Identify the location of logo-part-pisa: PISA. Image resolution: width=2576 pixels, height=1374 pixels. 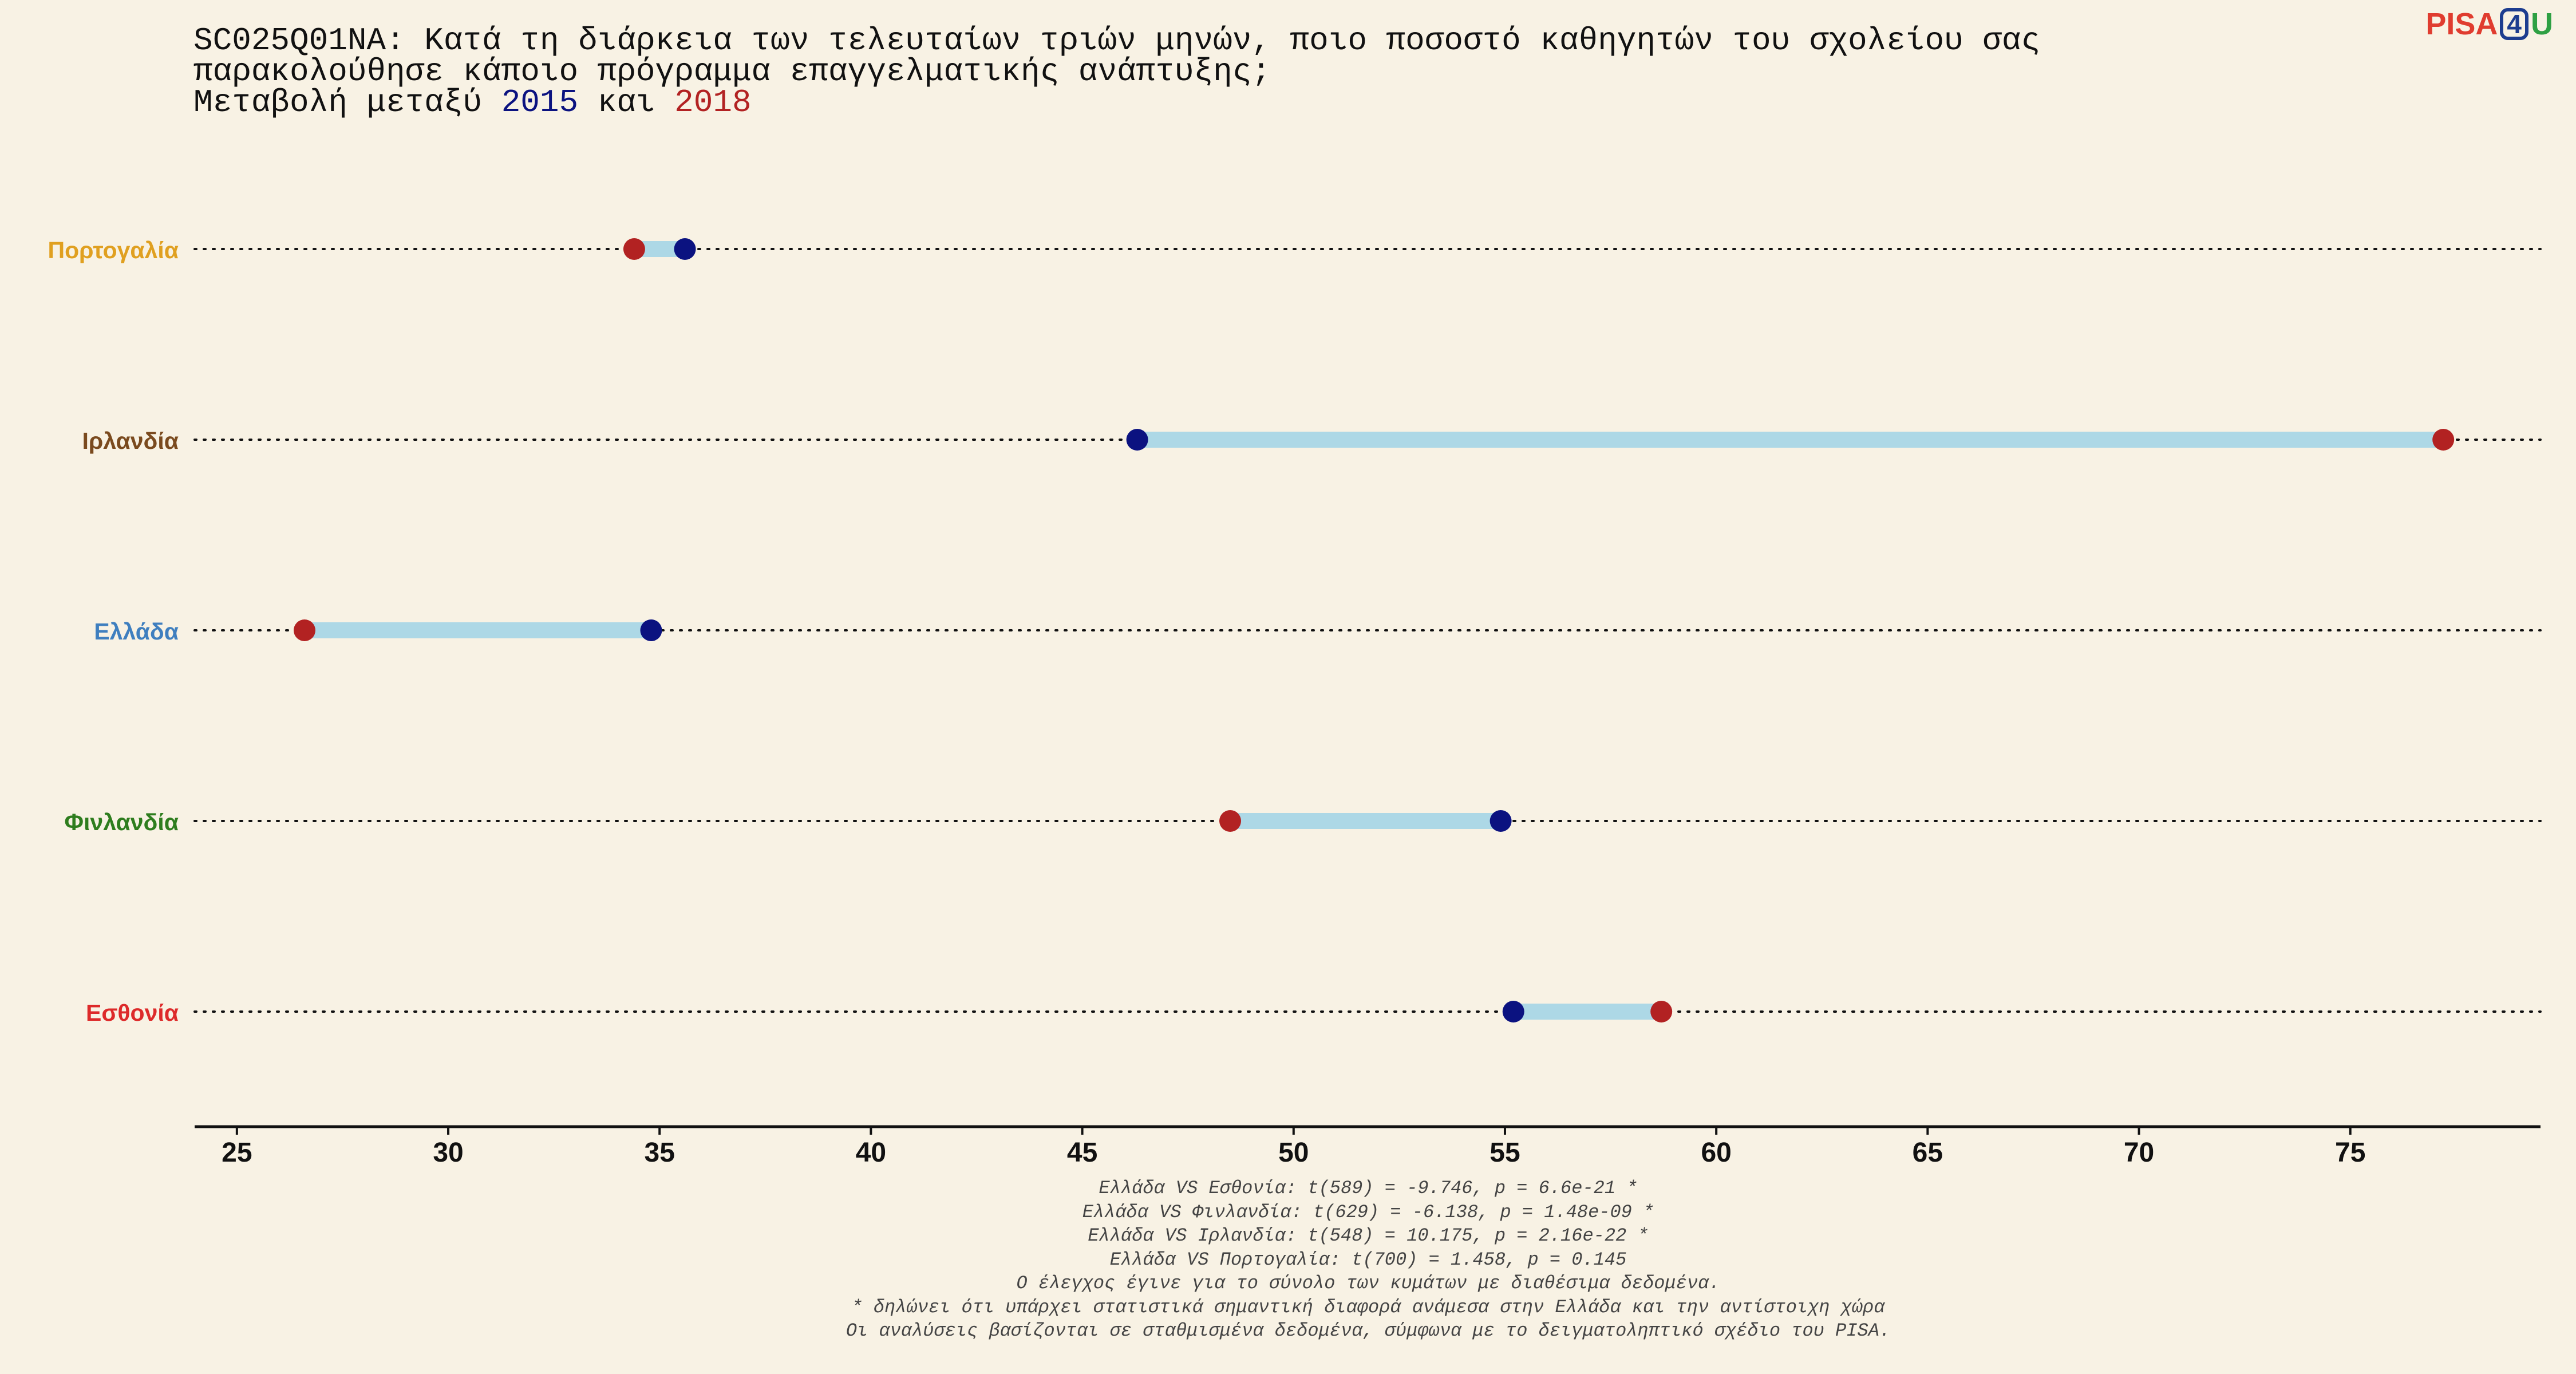
(2461, 24).